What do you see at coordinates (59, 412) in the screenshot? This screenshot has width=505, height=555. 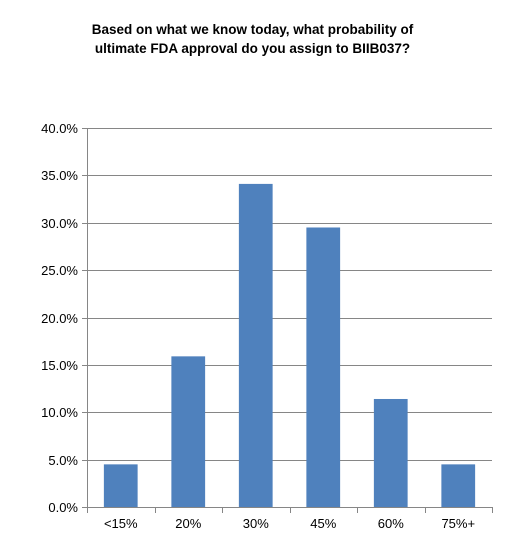 I see `y-tick-label: 10.0%` at bounding box center [59, 412].